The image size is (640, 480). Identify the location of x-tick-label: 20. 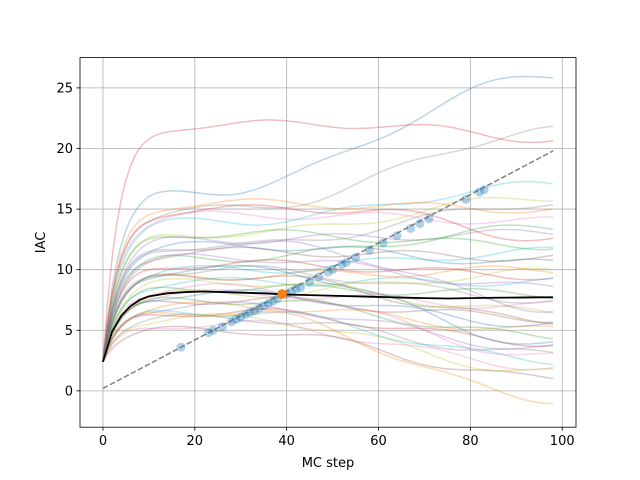
(195, 441).